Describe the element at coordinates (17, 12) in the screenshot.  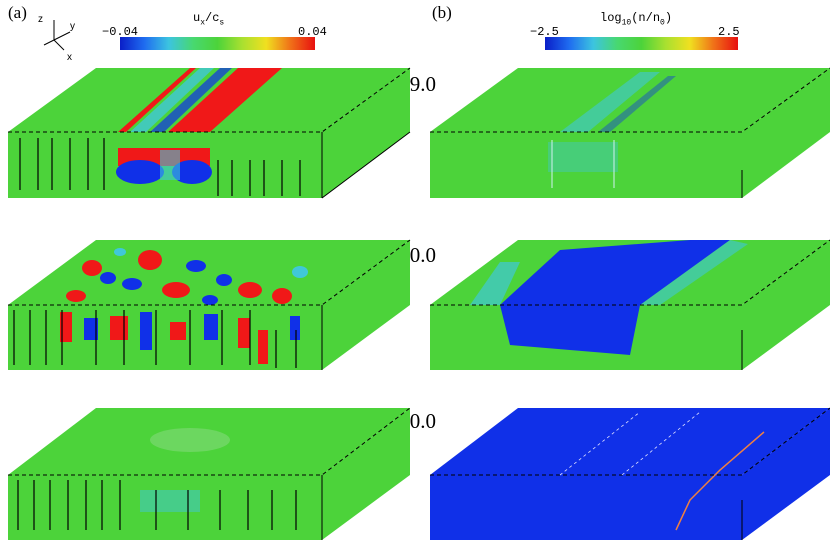
I see `panel-a-label: (a)` at that location.